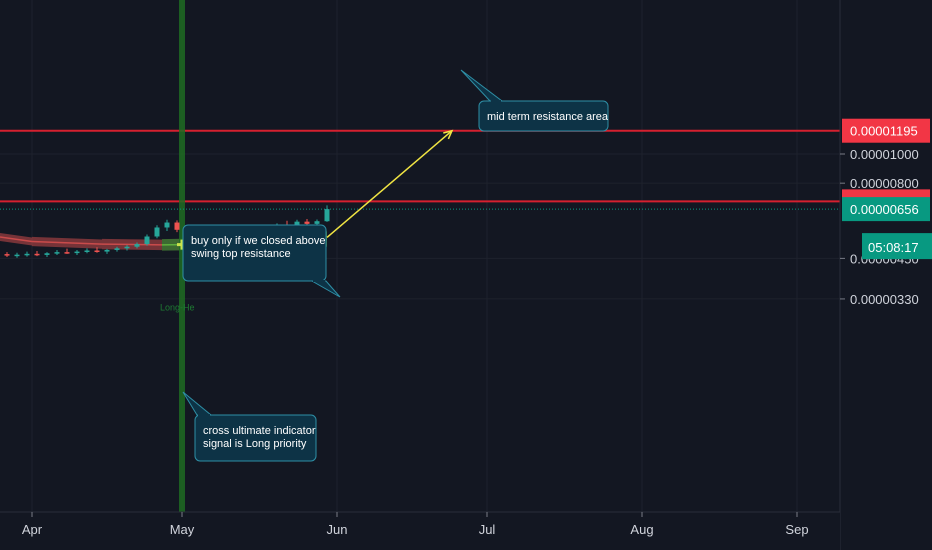 The height and width of the screenshot is (550, 932). What do you see at coordinates (548, 117) in the screenshot?
I see `callout-text-line: mid term resistance area` at bounding box center [548, 117].